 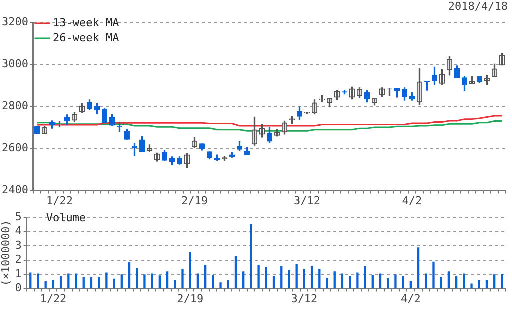 What do you see at coordinates (86, 23) in the screenshot?
I see `legend-label: 13-week MA` at bounding box center [86, 23].